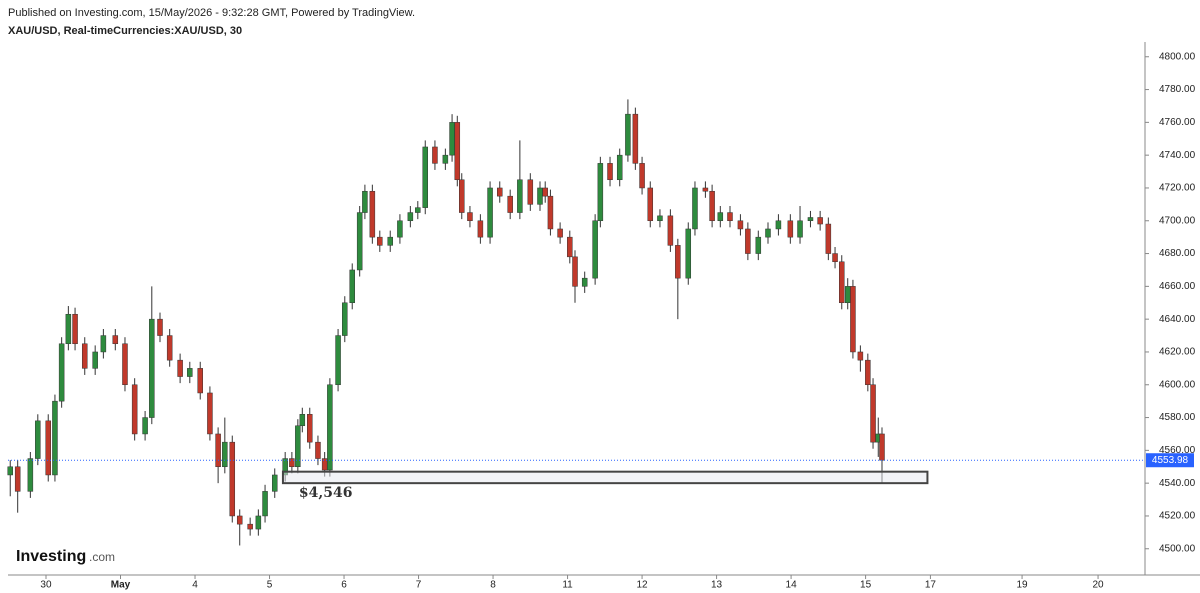 This screenshot has height=593, width=1200. I want to click on zone-label: $4,546, so click(326, 493).